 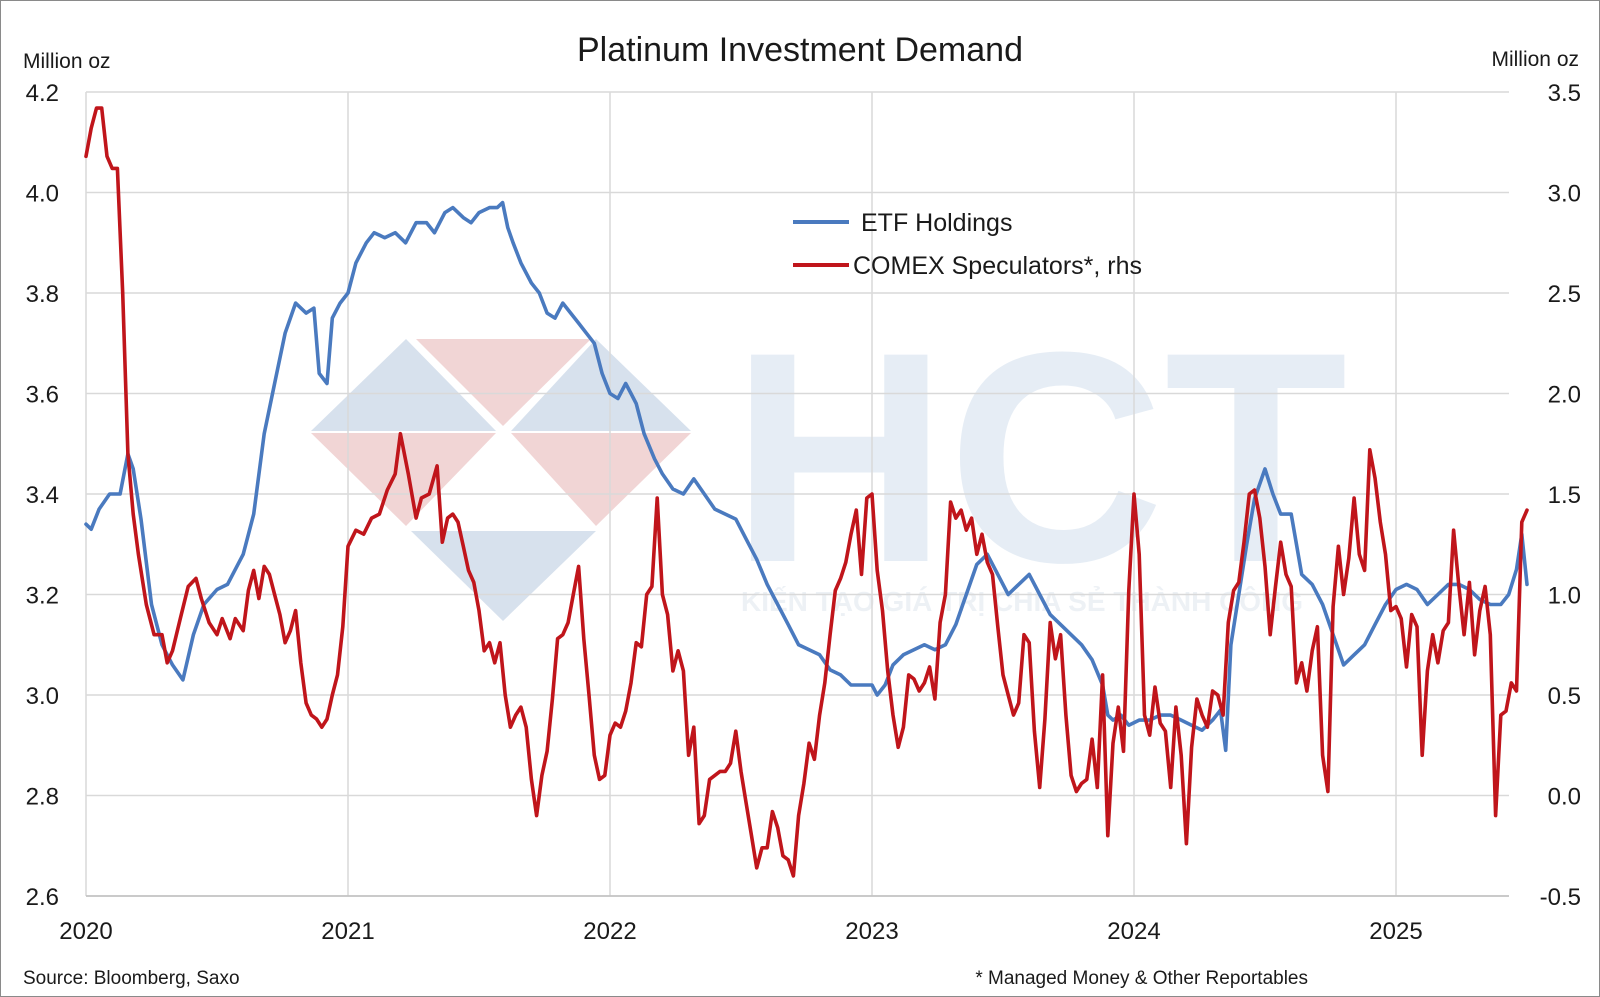 What do you see at coordinates (1133, 931) in the screenshot?
I see `x-tick-label: 2024` at bounding box center [1133, 931].